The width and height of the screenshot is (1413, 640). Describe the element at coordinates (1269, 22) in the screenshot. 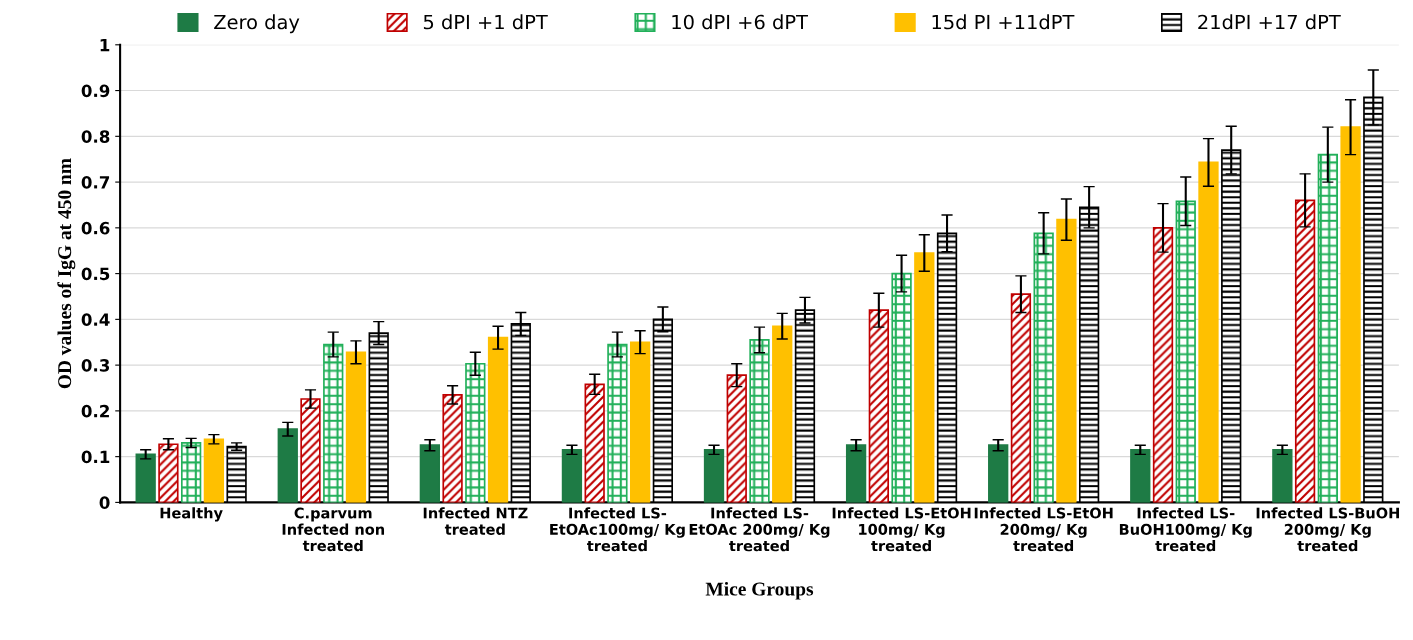

I see `legend-label: 21dPI +17 dPT` at that location.